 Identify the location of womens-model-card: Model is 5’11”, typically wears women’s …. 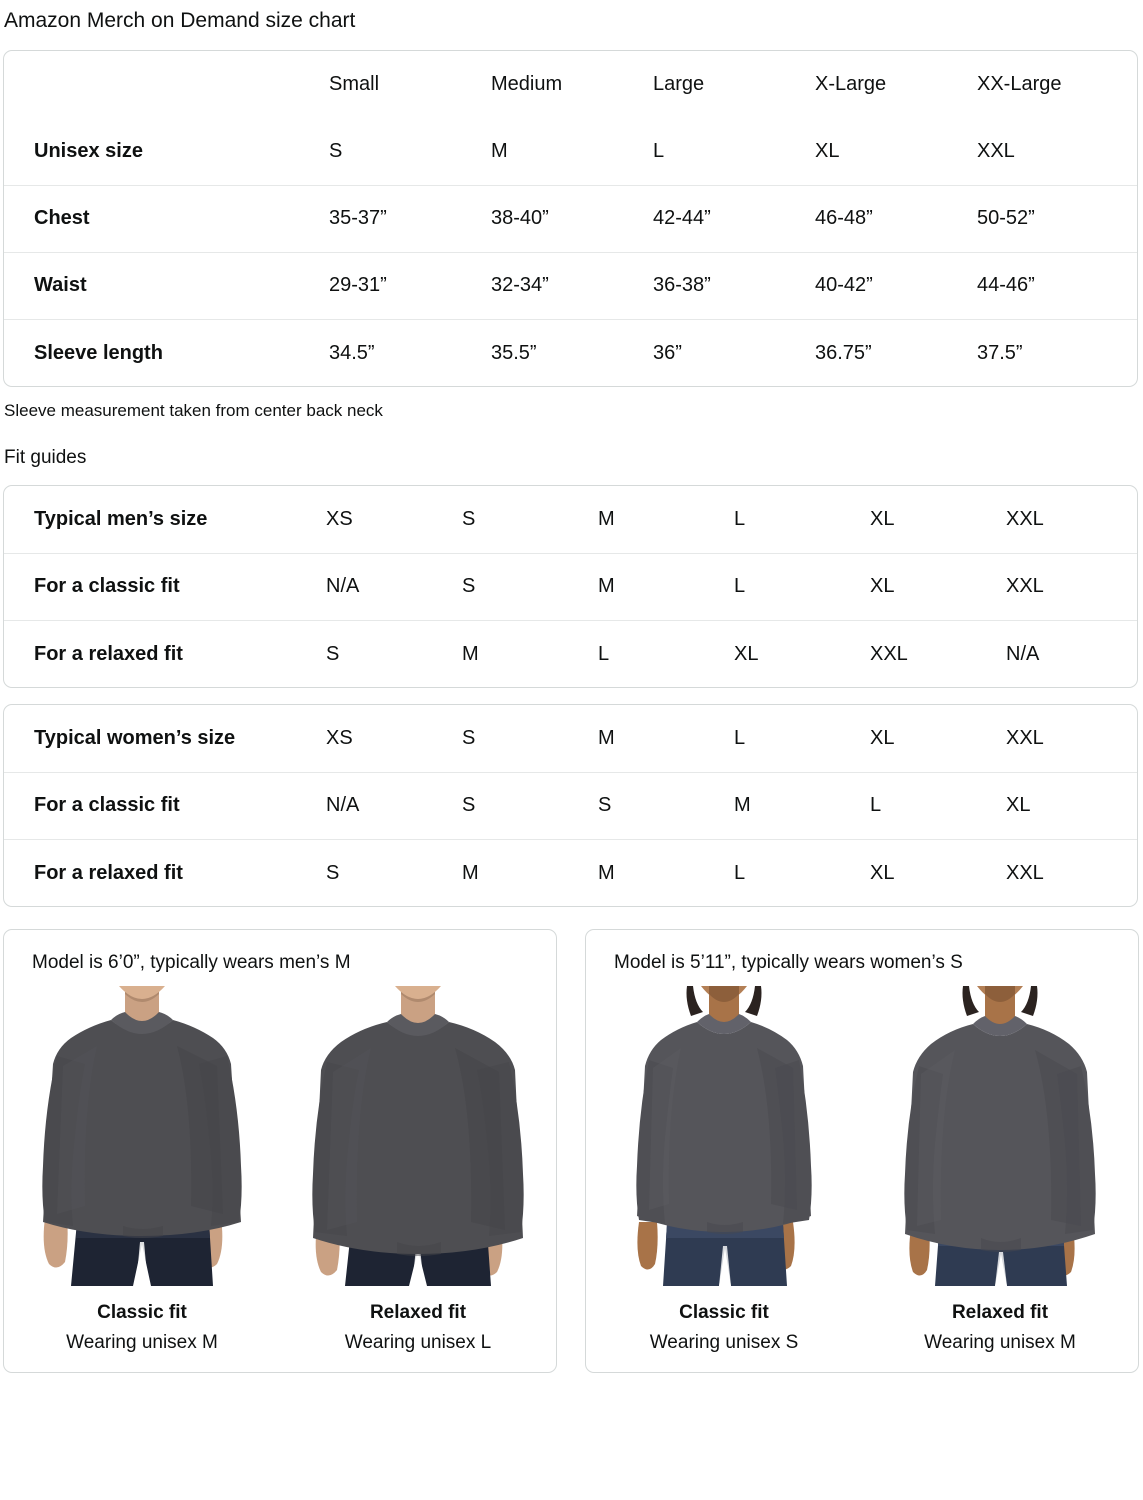
(862, 1151).